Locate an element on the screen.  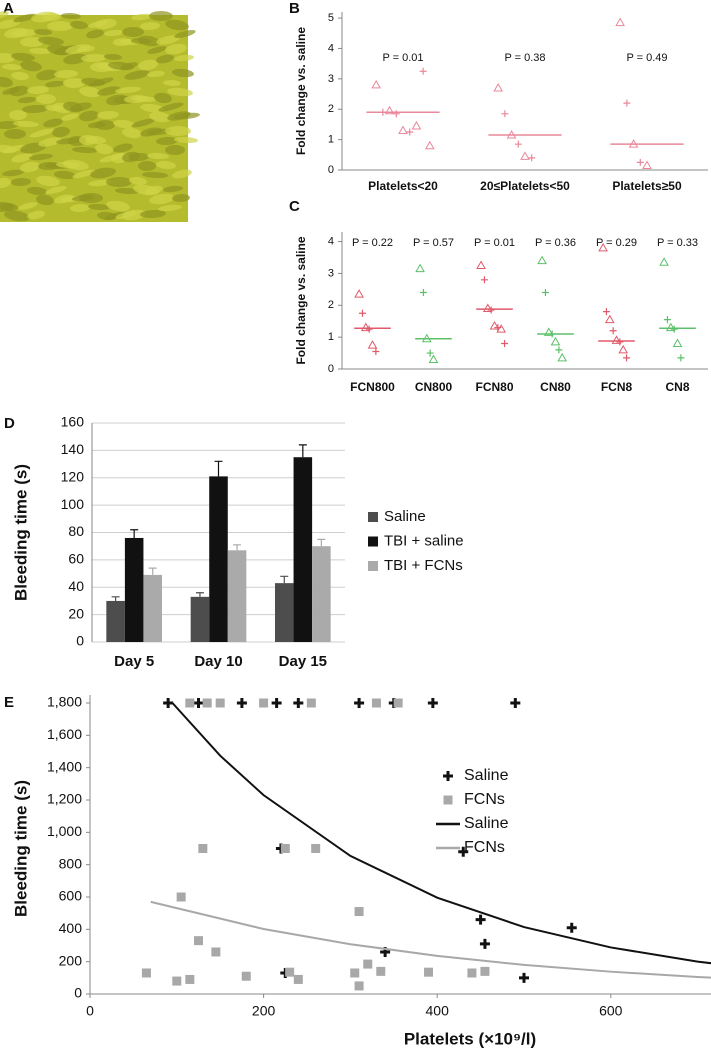
x-tick-label: 0 is located at coordinates (90, 1011).